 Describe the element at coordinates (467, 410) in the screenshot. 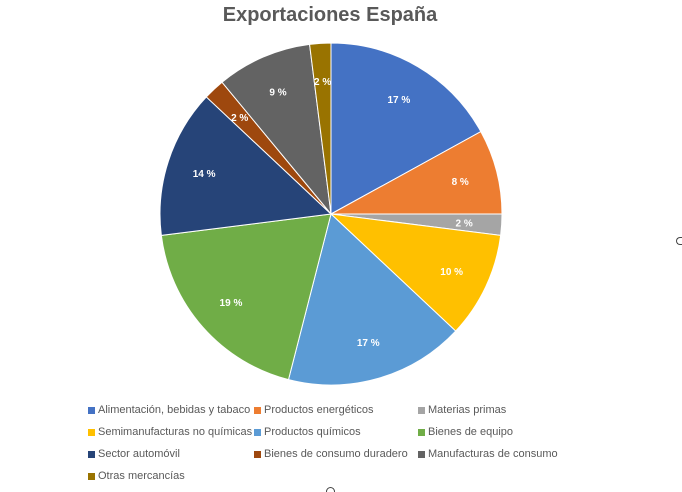

I see `legend-label: Materias primas` at that location.